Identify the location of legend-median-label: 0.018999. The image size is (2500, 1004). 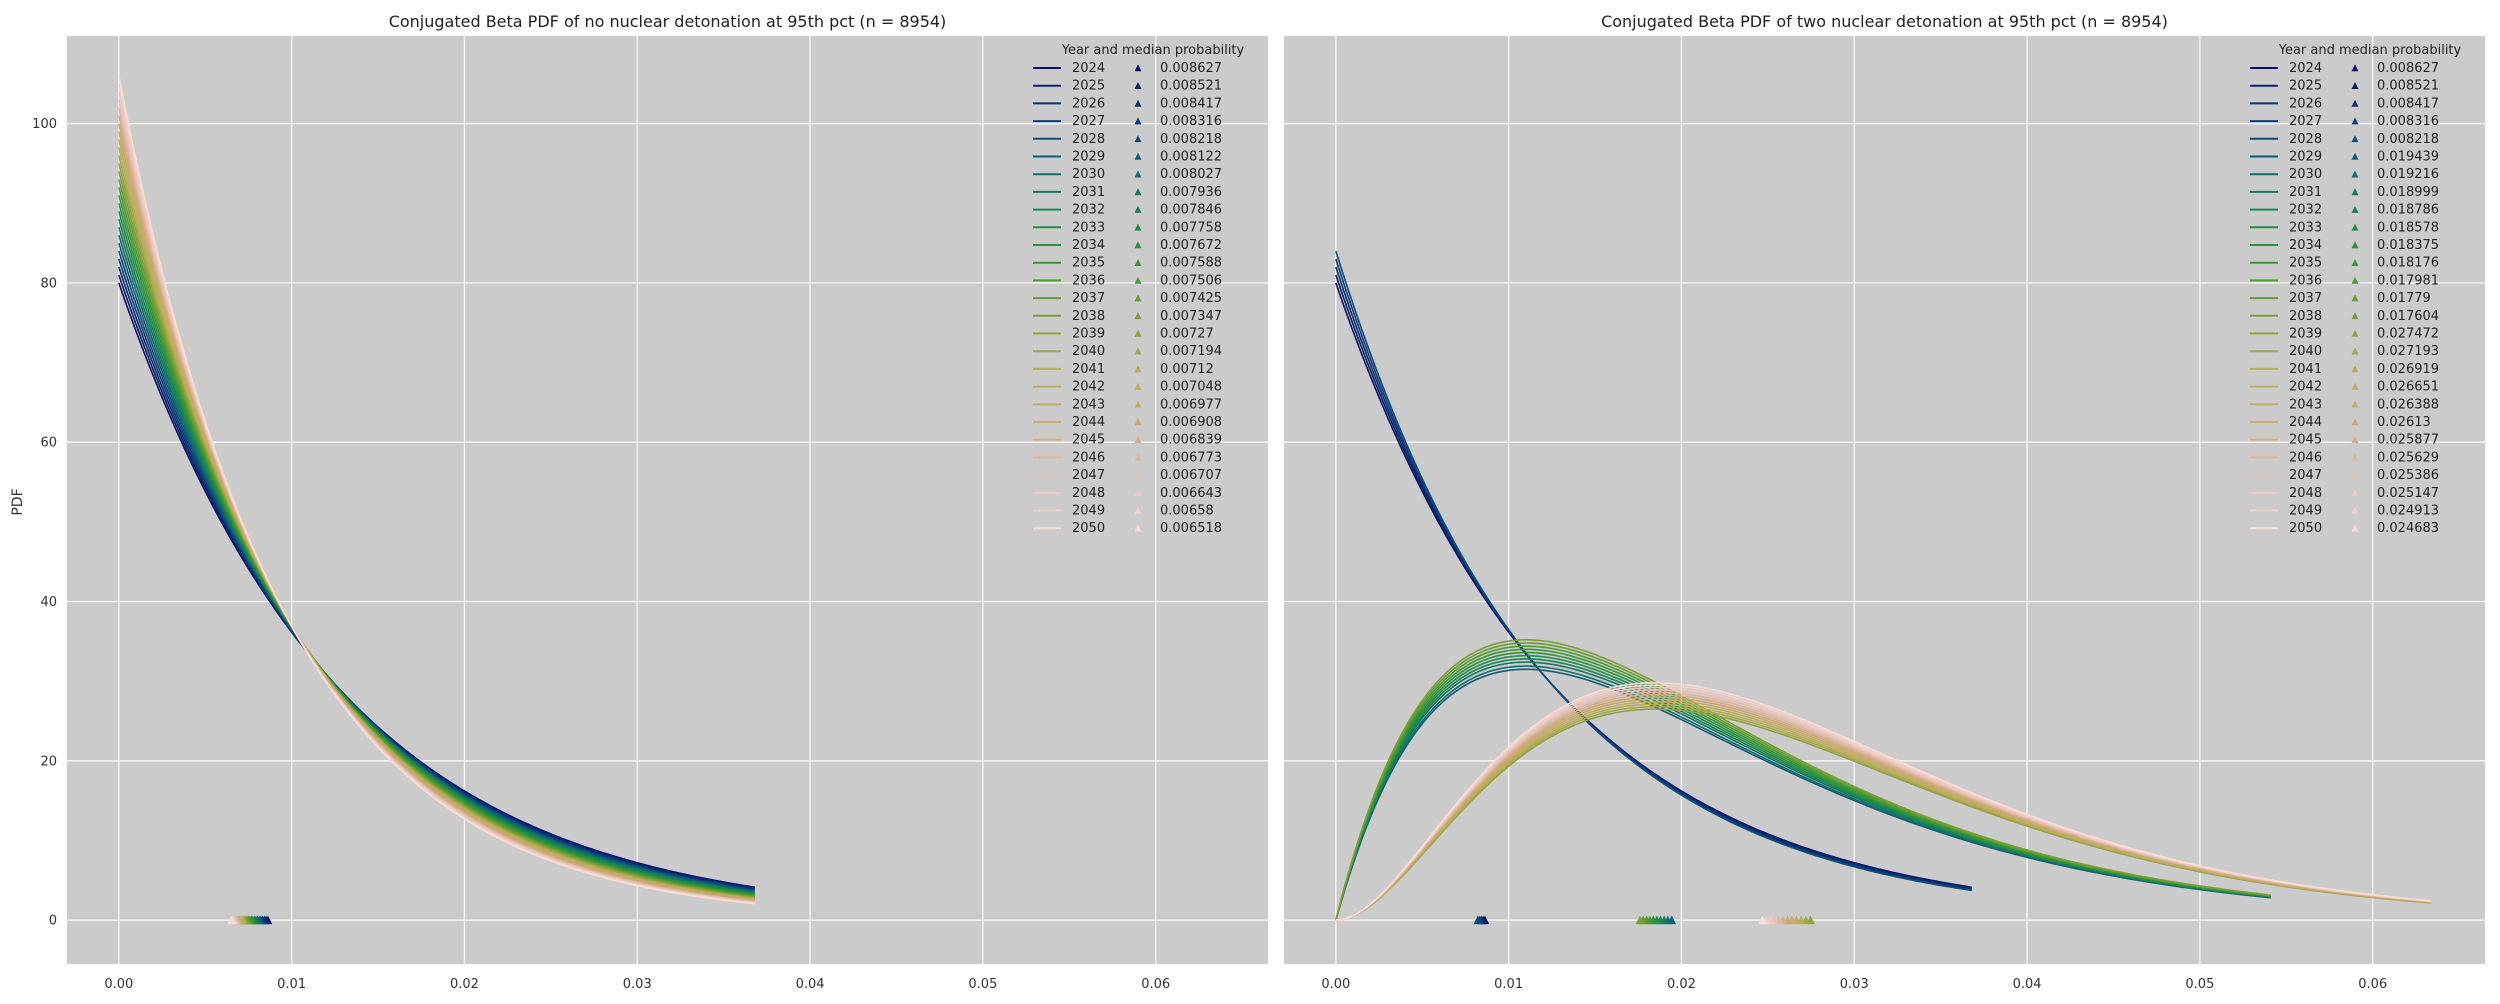
(2408, 192).